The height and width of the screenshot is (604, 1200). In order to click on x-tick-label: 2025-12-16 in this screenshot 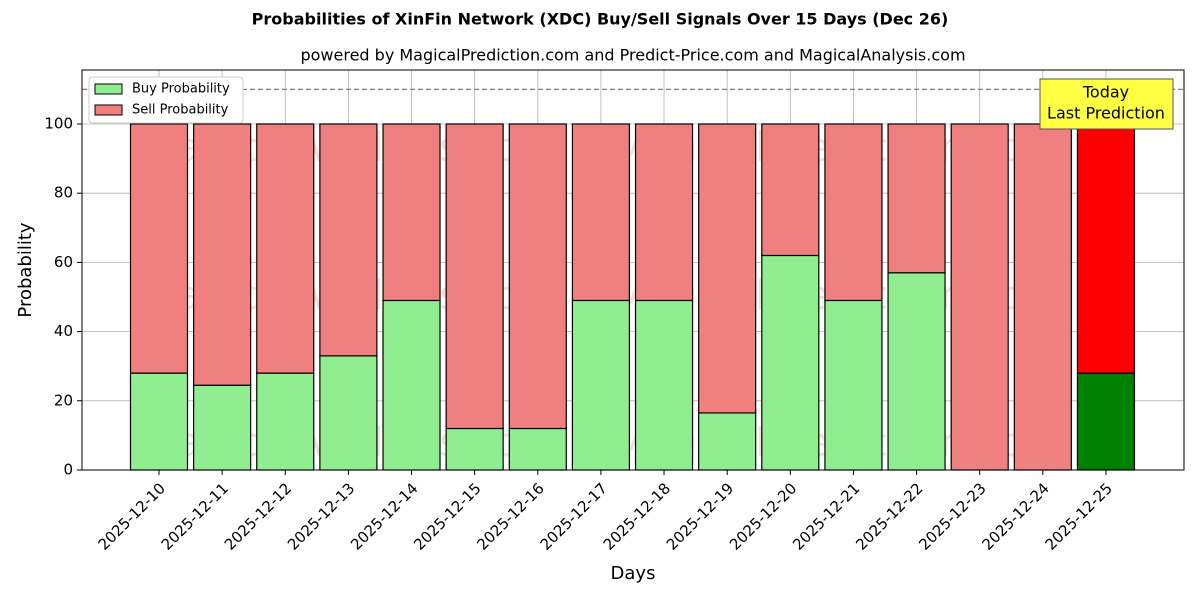, I will do `click(510, 516)`.